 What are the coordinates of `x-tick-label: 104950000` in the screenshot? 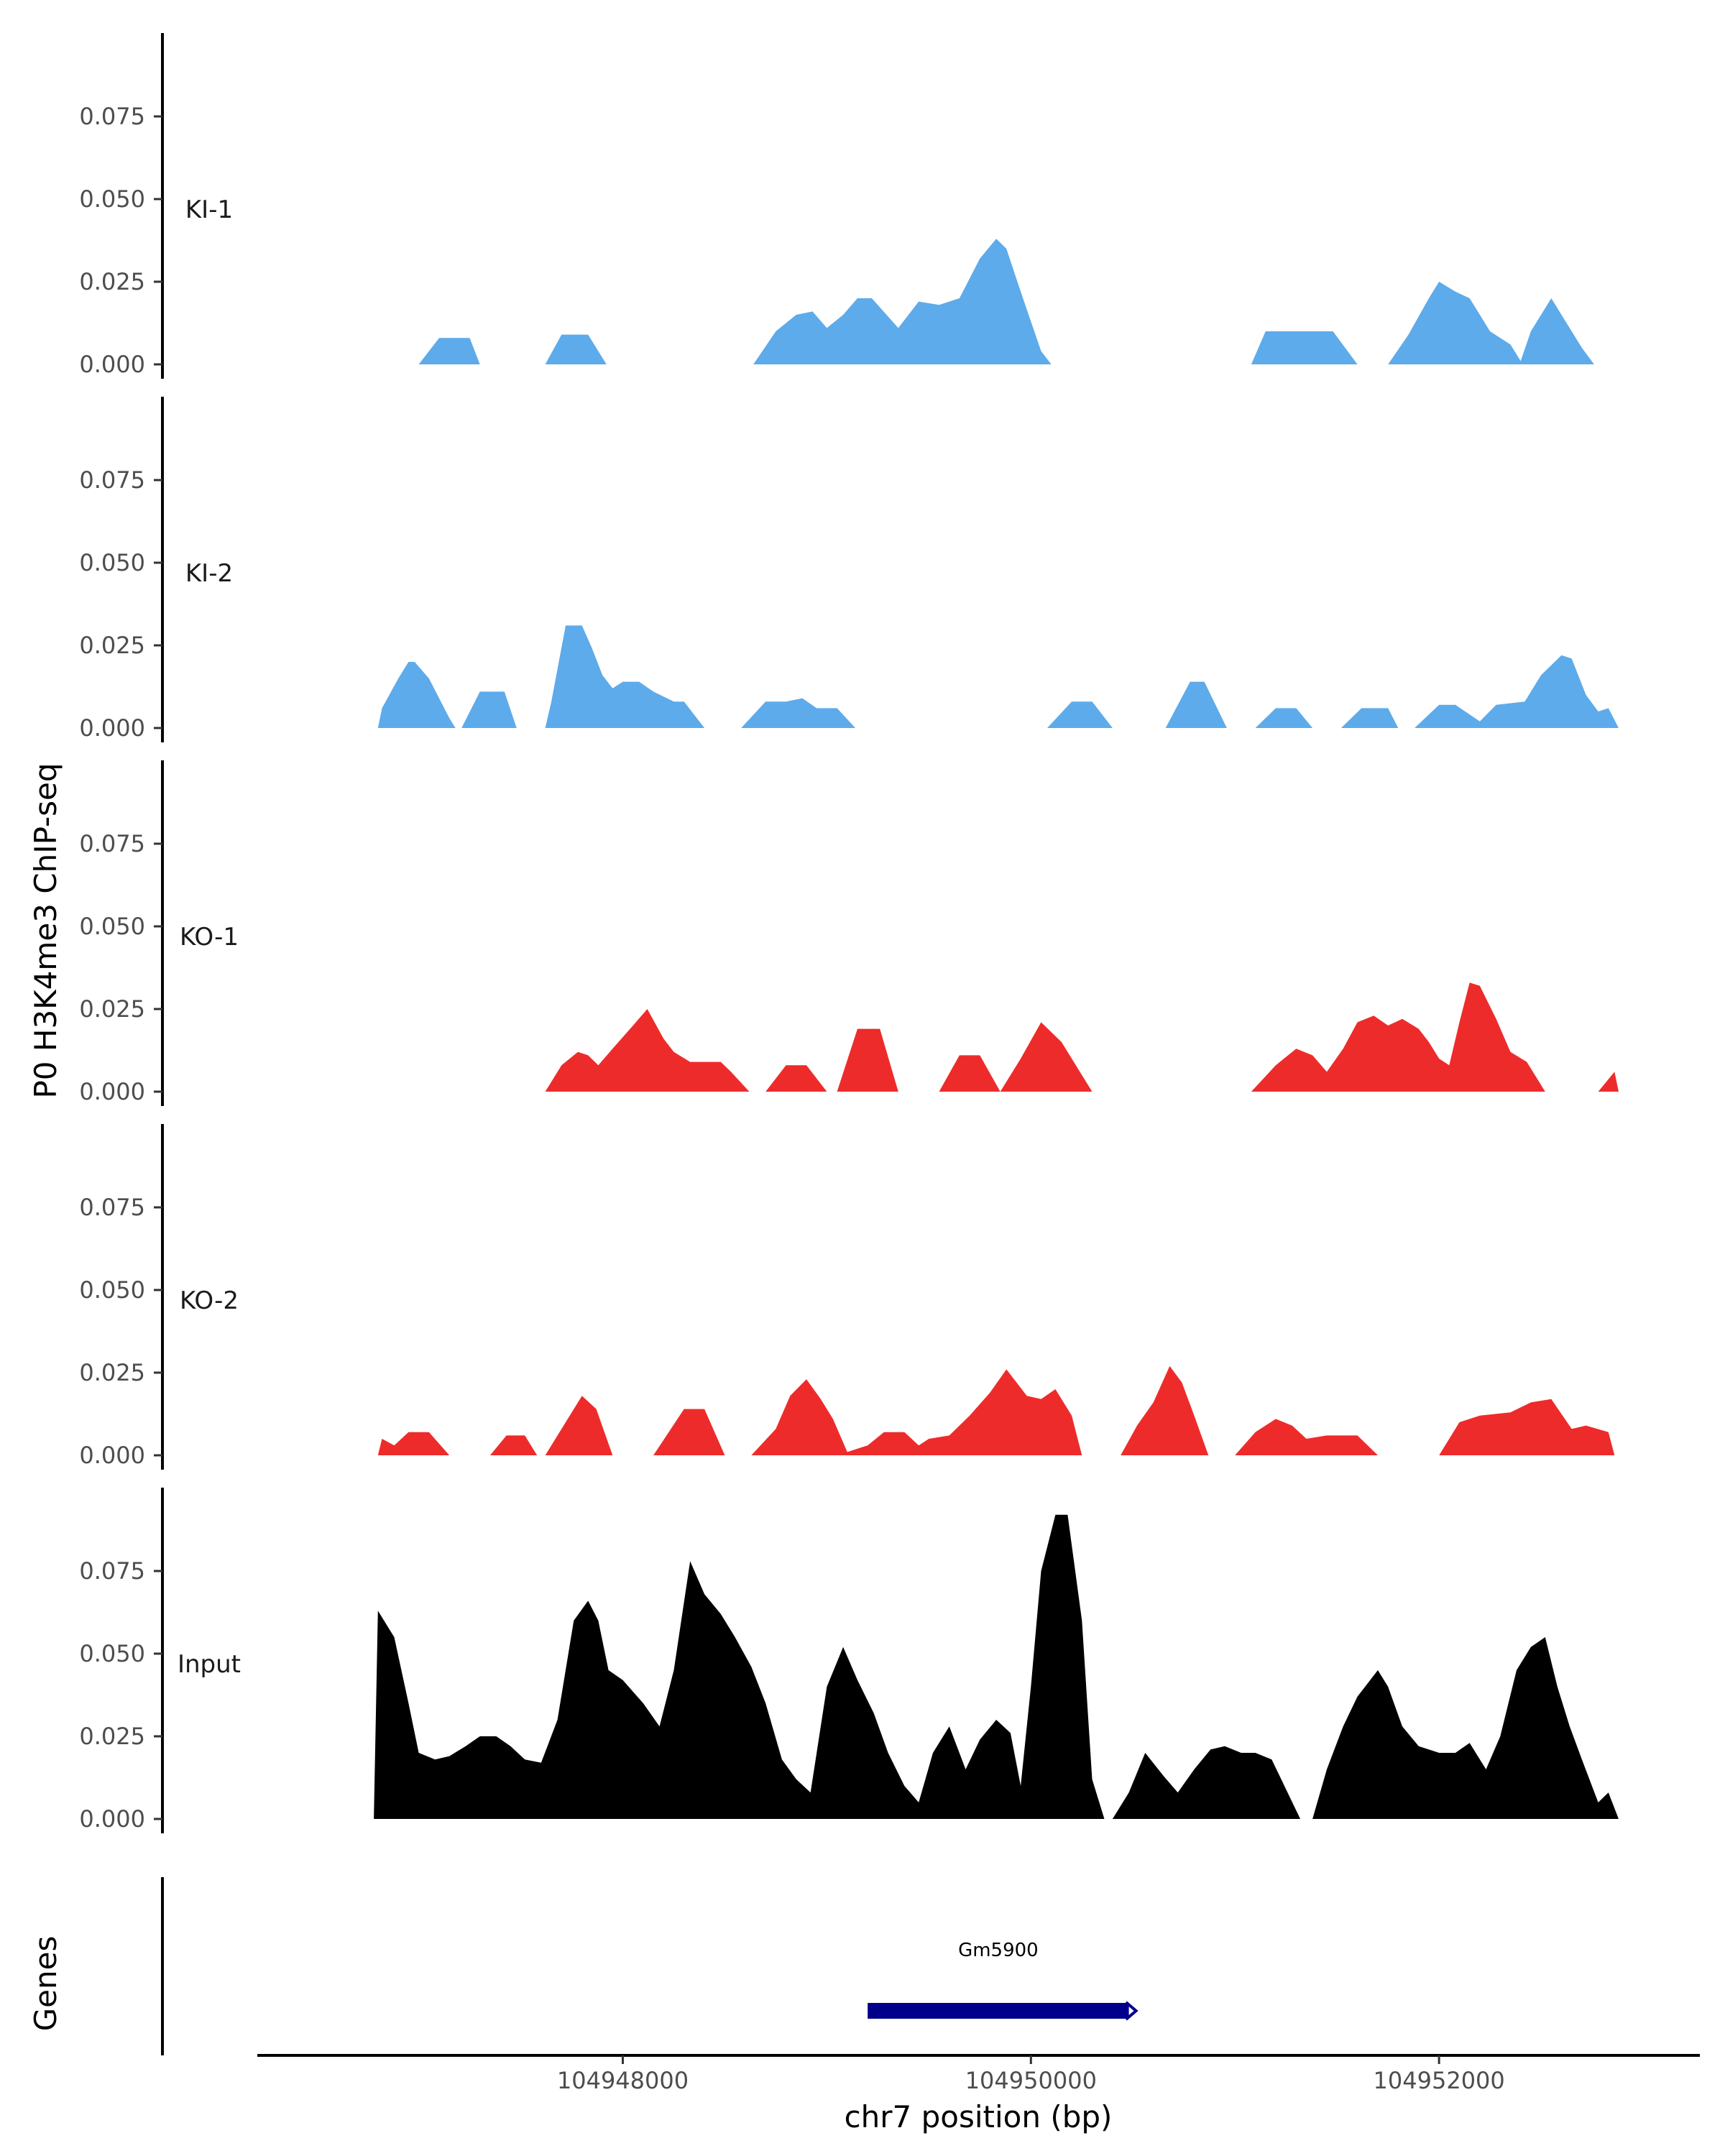 It's located at (1031, 2080).